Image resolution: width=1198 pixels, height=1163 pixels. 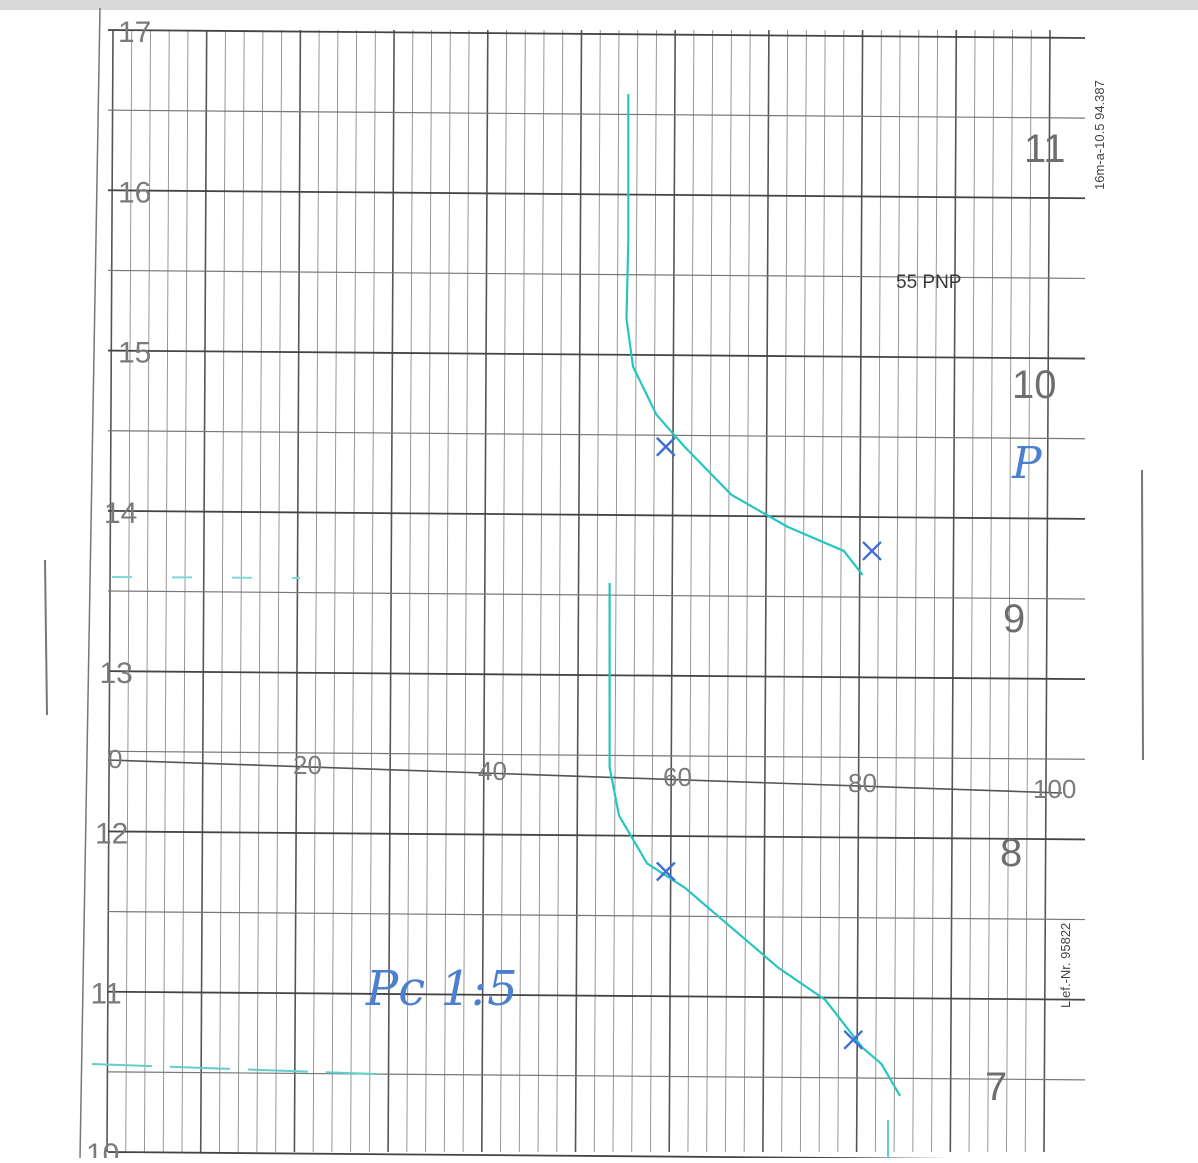 I want to click on y-tick-label-right: 10, so click(x=1034, y=385).